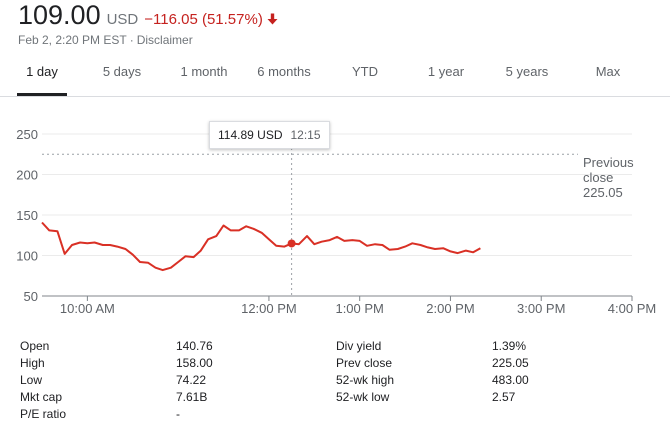 The image size is (670, 423). I want to click on y-tick-label: 150, so click(27, 215).